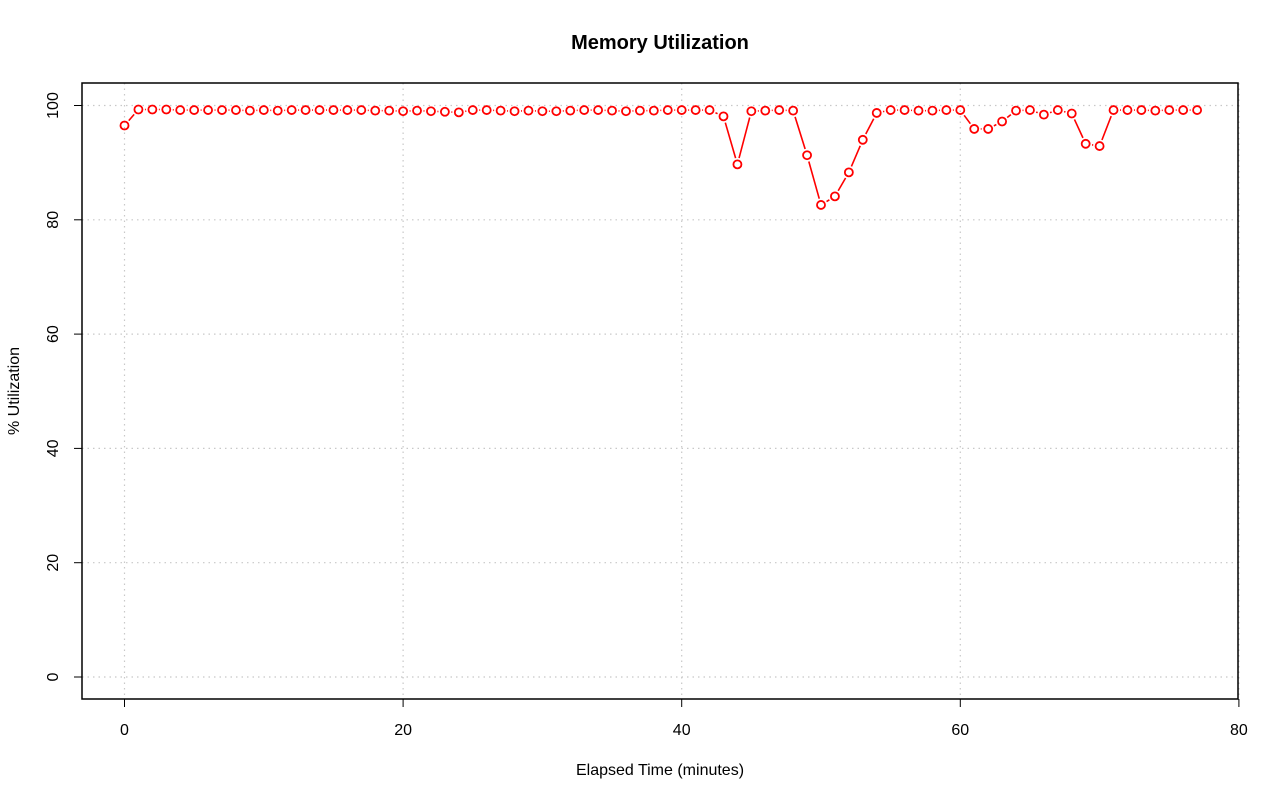 This screenshot has height=801, width=1280. Describe the element at coordinates (682, 730) in the screenshot. I see `x-tick-label: 40` at that location.